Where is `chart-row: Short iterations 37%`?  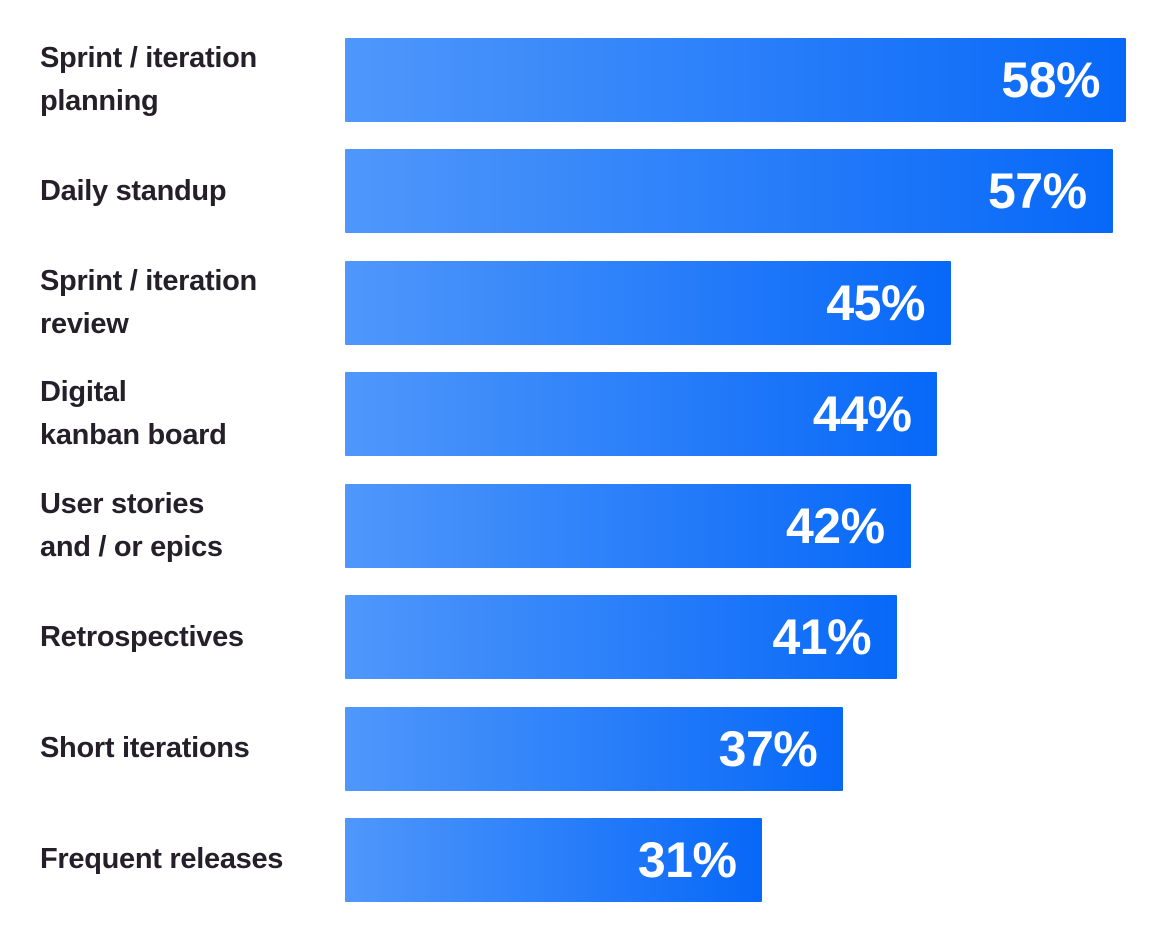
chart-row: Short iterations 37% is located at coordinates (583, 748).